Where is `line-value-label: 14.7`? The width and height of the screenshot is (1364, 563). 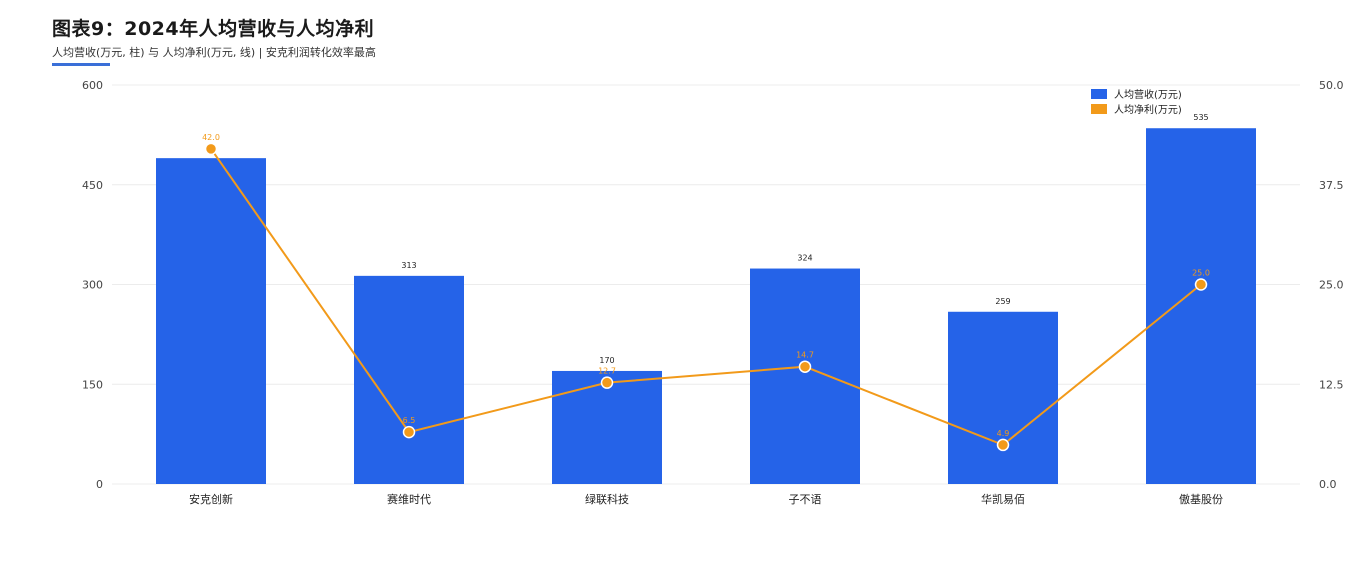 line-value-label: 14.7 is located at coordinates (805, 355).